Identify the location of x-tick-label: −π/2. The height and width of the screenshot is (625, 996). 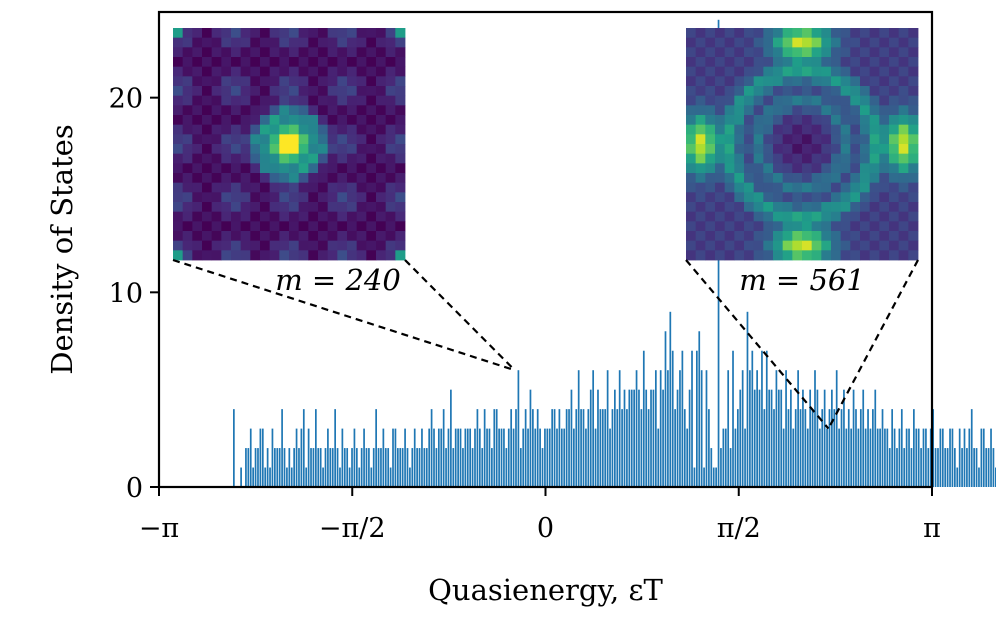
(352, 528).